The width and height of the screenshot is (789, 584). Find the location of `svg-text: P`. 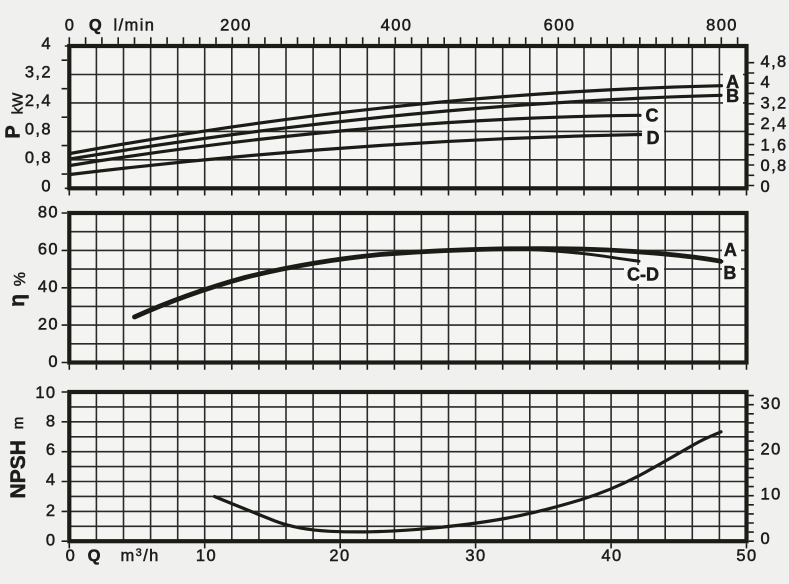

svg-text: P is located at coordinates (14, 131).